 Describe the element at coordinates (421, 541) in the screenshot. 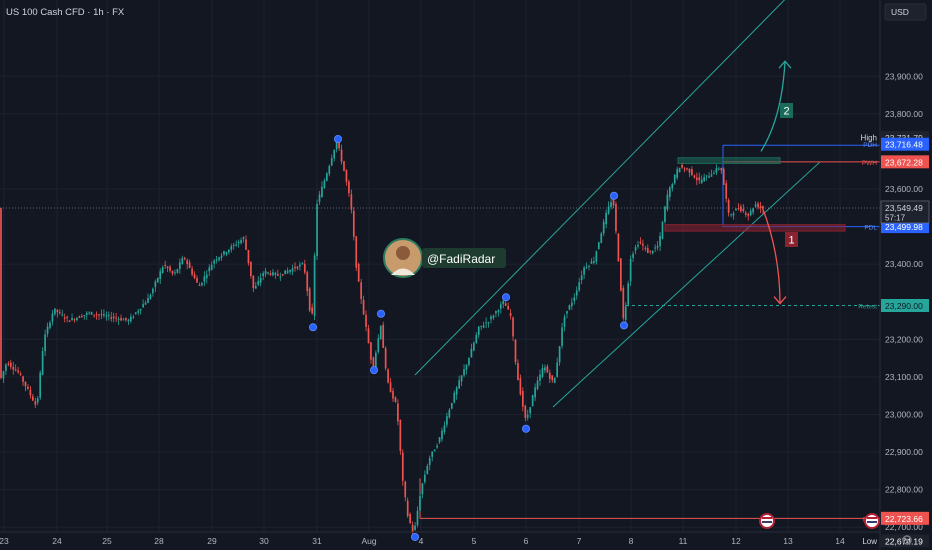

I see `time-tick-label: 4` at that location.